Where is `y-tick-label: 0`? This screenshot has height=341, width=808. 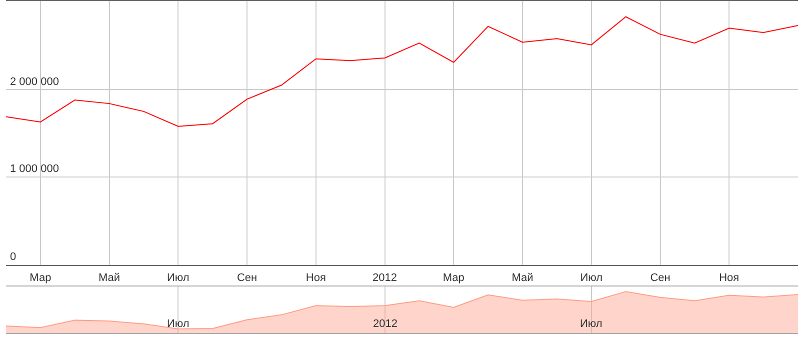 y-tick-label: 0 is located at coordinates (13, 257).